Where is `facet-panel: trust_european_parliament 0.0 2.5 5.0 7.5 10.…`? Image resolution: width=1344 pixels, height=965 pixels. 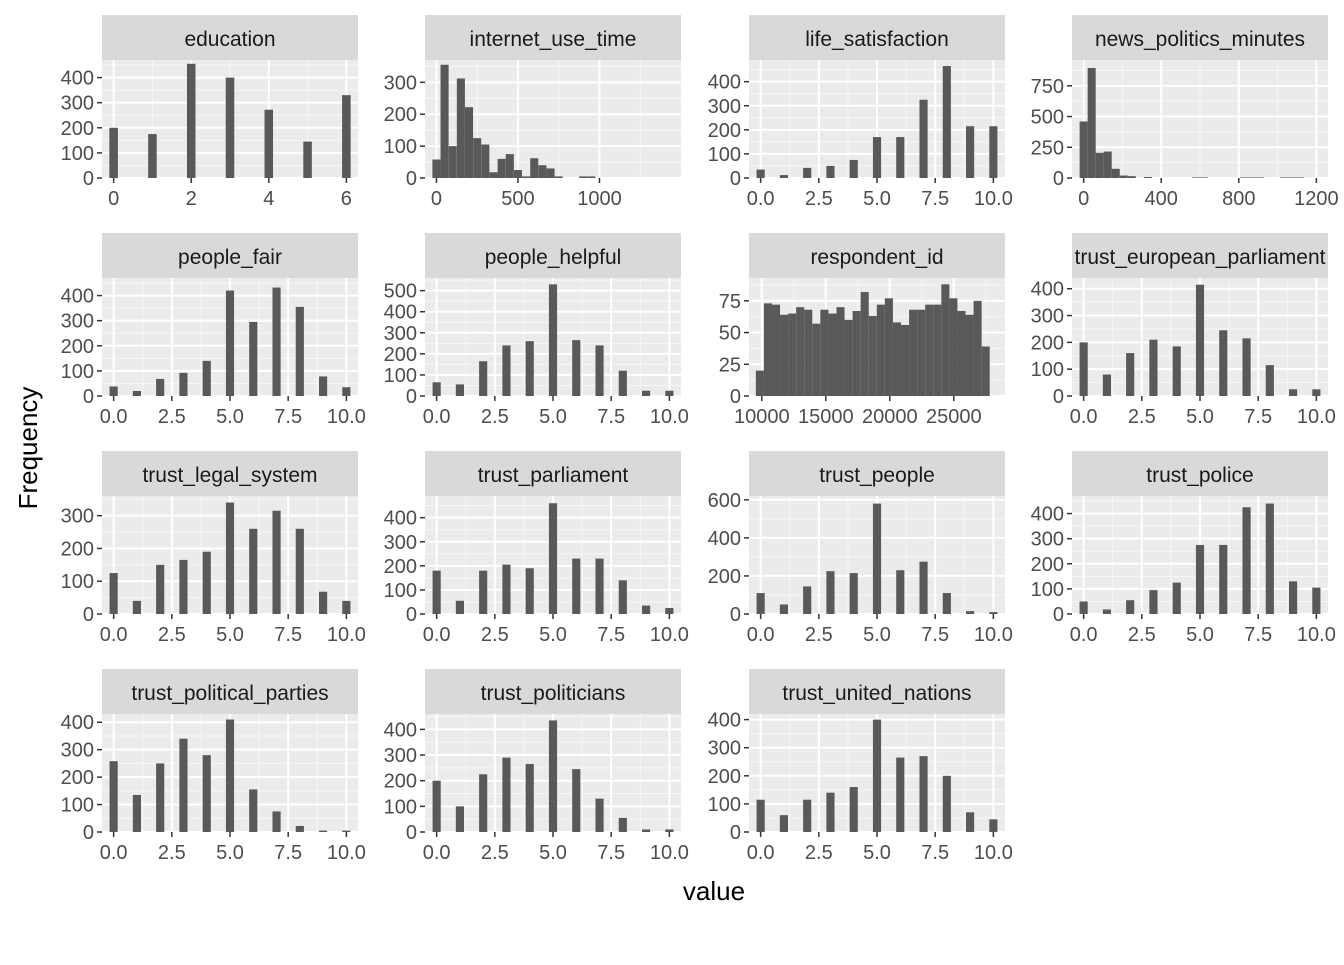 facet-panel: trust_european_parliament 0.0 2.5 5.0 7.5 10.… is located at coordinates (1183, 330).